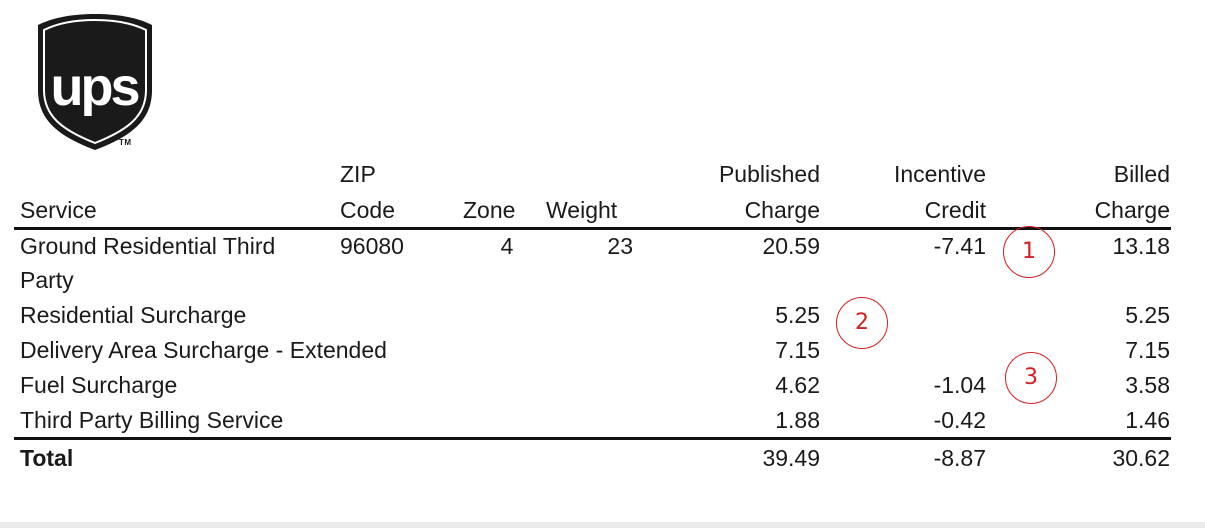  What do you see at coordinates (203, 350) in the screenshot?
I see `row-service: Delivery Area Surcharge - Extended` at bounding box center [203, 350].